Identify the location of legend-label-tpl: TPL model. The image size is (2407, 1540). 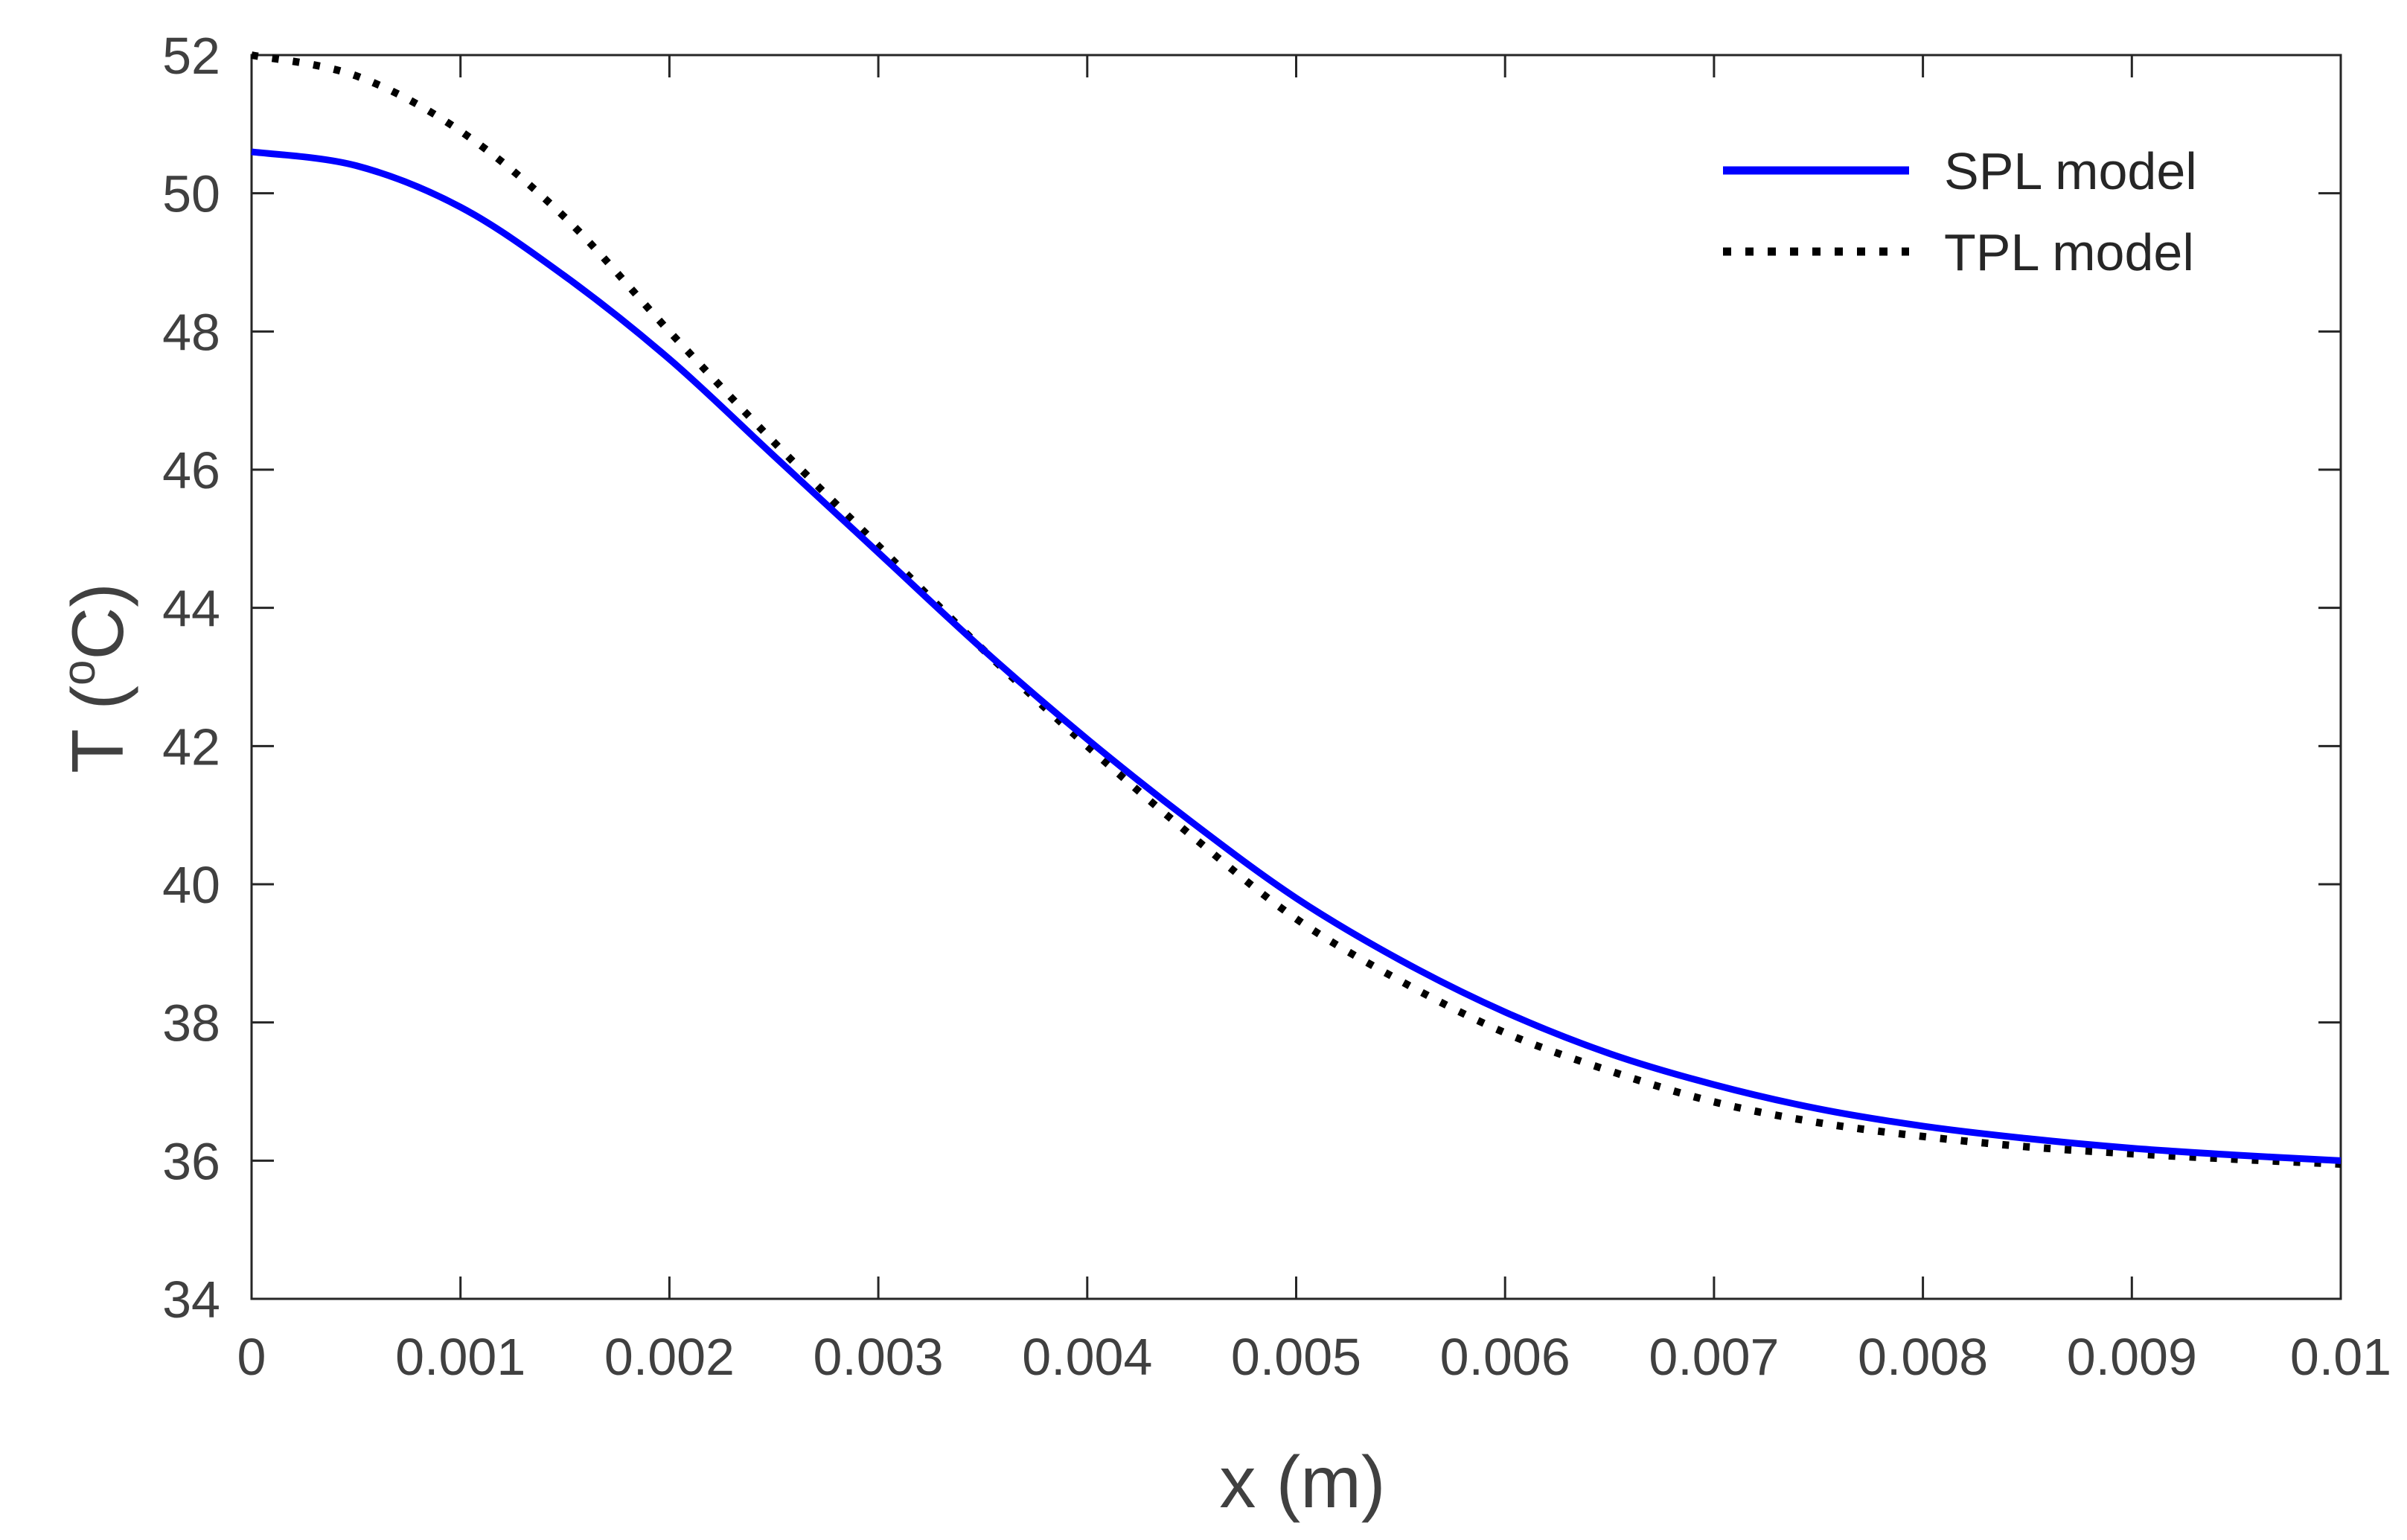
(2069, 252).